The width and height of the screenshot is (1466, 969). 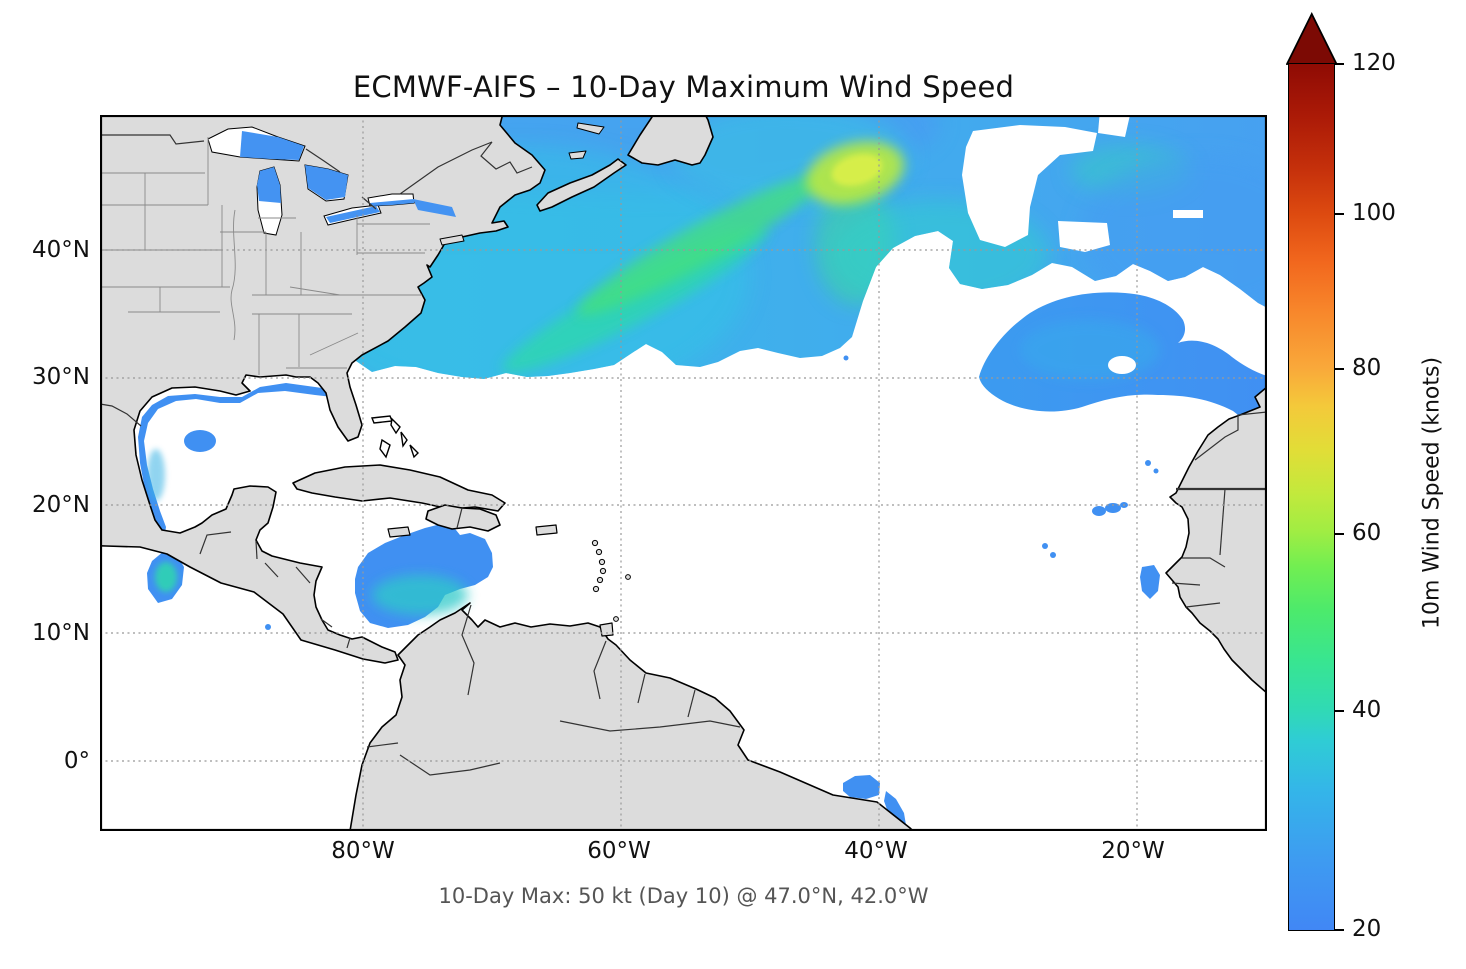 I want to click on ytick-0: 0°, so click(x=76, y=761).